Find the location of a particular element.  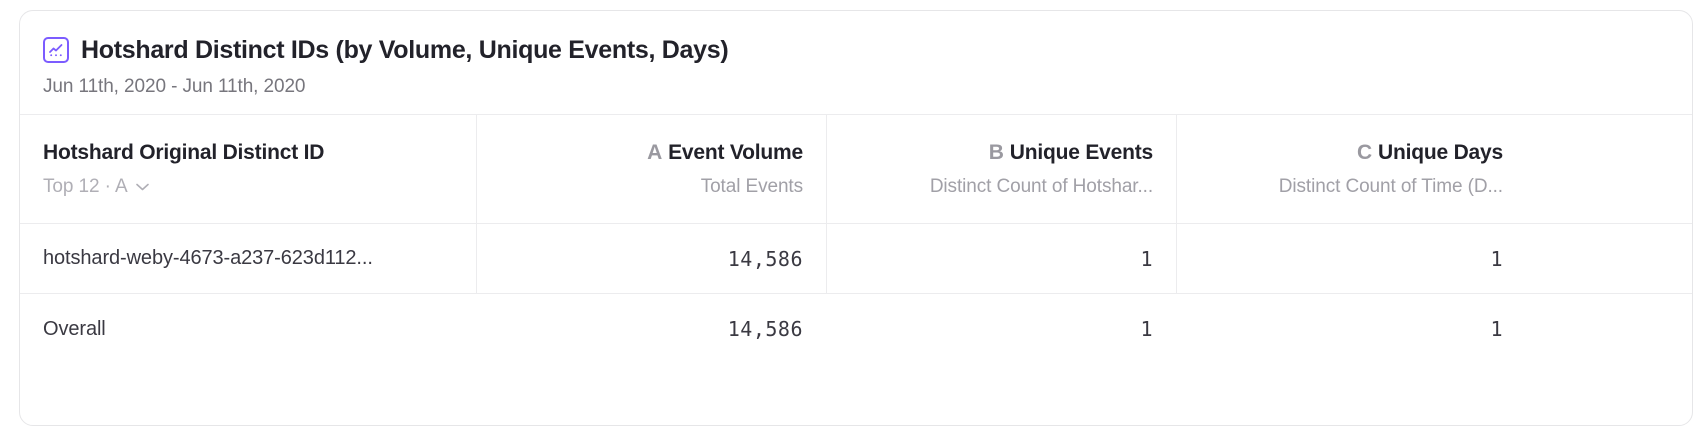

overall-unique-days-value: 1 is located at coordinates (1496, 329).